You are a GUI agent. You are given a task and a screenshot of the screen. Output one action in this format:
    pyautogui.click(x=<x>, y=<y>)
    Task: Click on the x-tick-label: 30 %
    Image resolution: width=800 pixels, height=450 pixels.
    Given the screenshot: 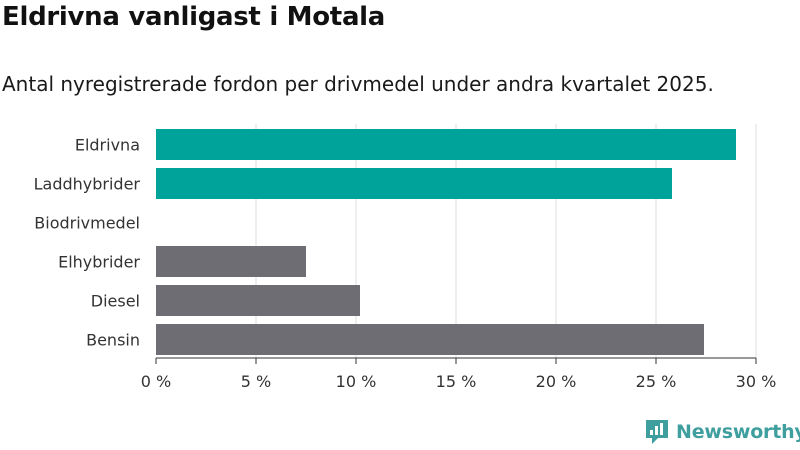 What is the action you would take?
    pyautogui.click(x=756, y=381)
    